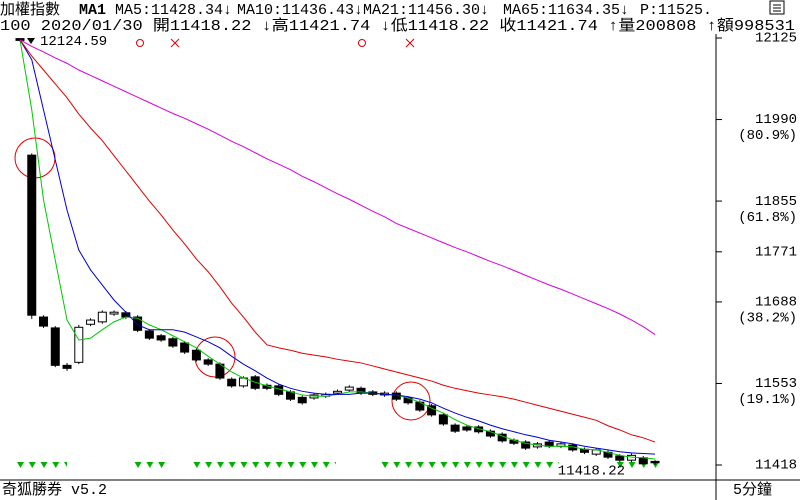  I want to click on y-tick-label: 11771, so click(776, 253).